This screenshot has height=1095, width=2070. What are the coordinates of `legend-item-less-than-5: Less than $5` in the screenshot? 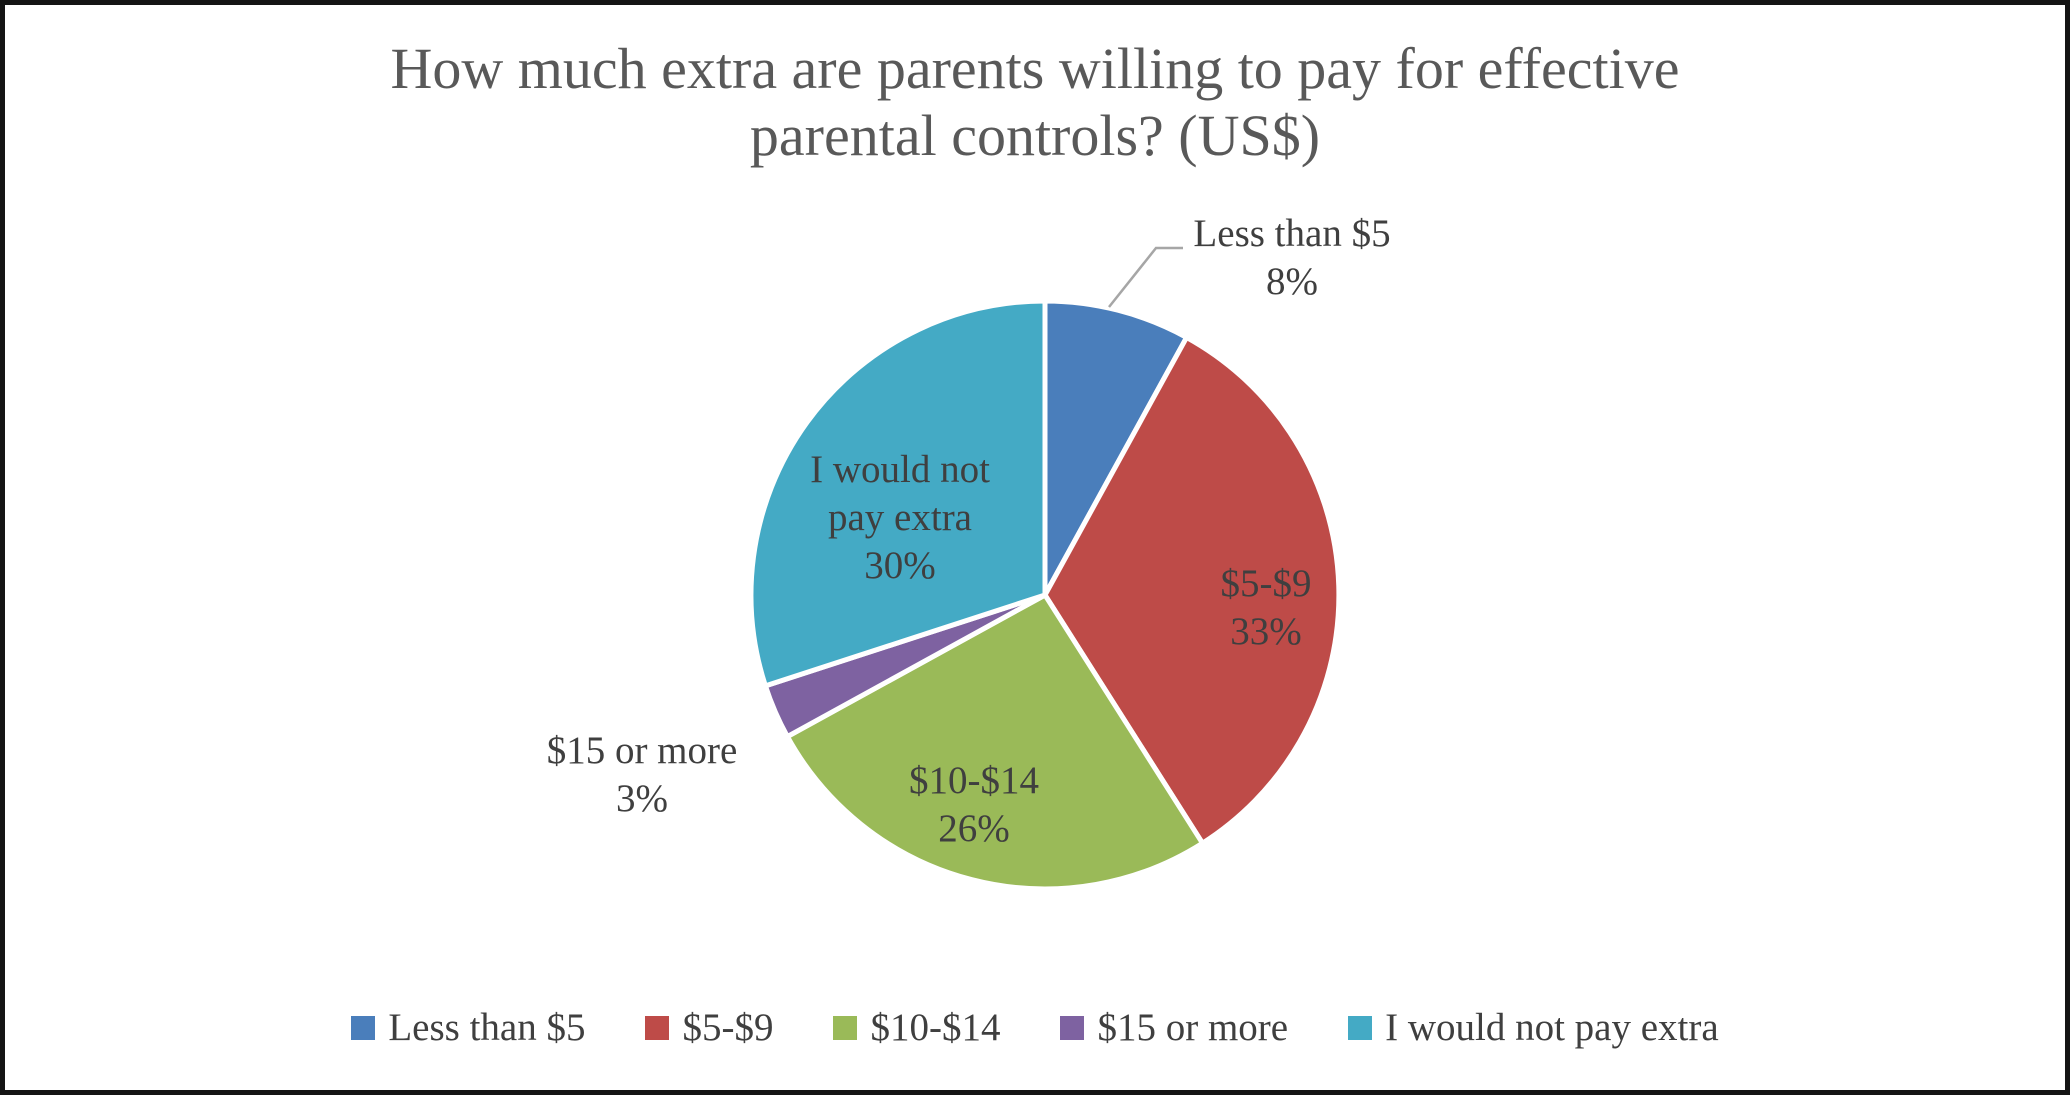 It's located at (468, 1027).